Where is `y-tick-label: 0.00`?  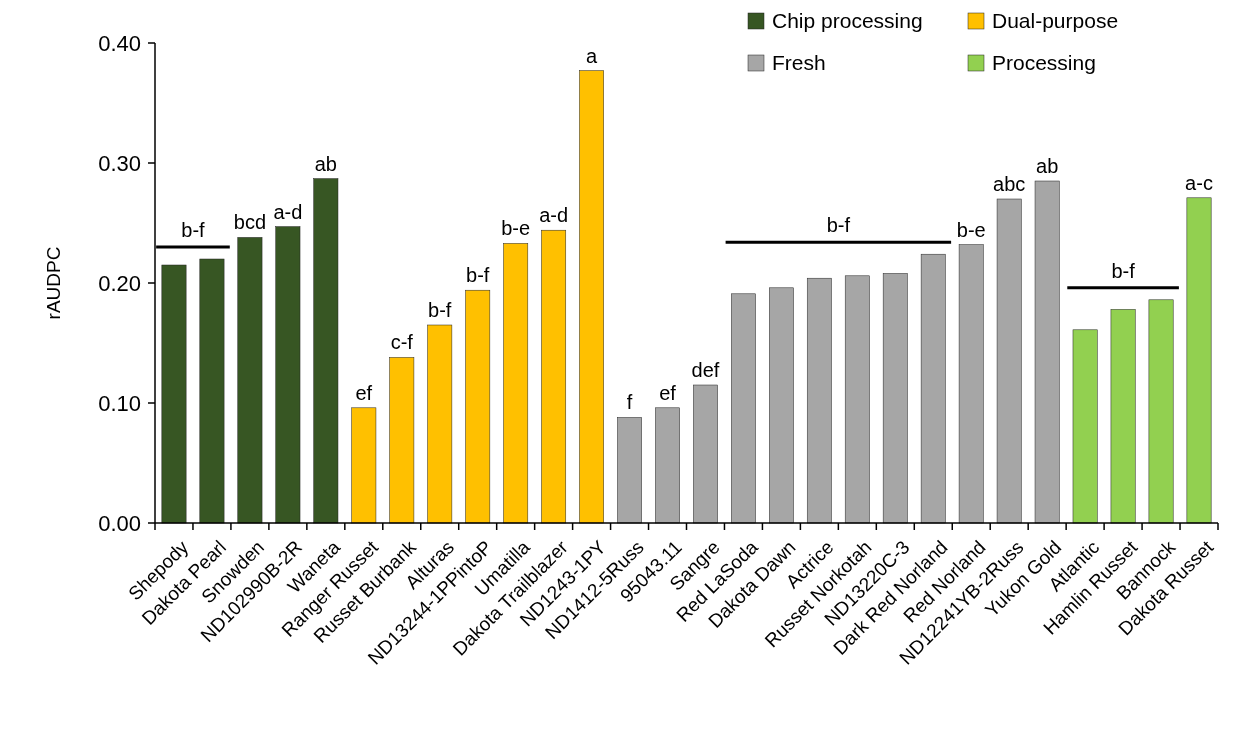
y-tick-label: 0.00 is located at coordinates (119, 523).